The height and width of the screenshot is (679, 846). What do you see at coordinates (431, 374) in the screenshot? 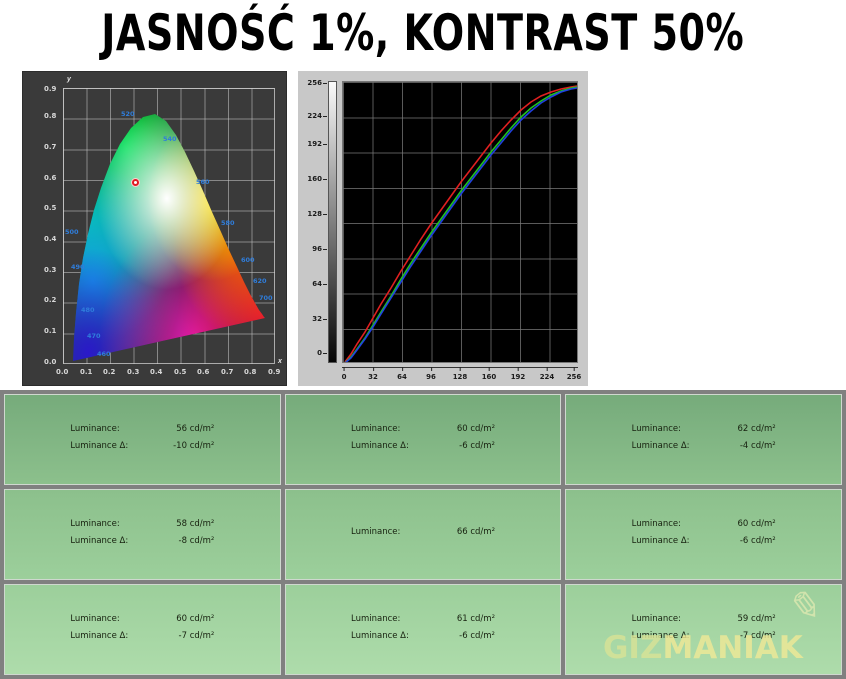
I see `gamma-x-tick-96: 96` at bounding box center [431, 374].